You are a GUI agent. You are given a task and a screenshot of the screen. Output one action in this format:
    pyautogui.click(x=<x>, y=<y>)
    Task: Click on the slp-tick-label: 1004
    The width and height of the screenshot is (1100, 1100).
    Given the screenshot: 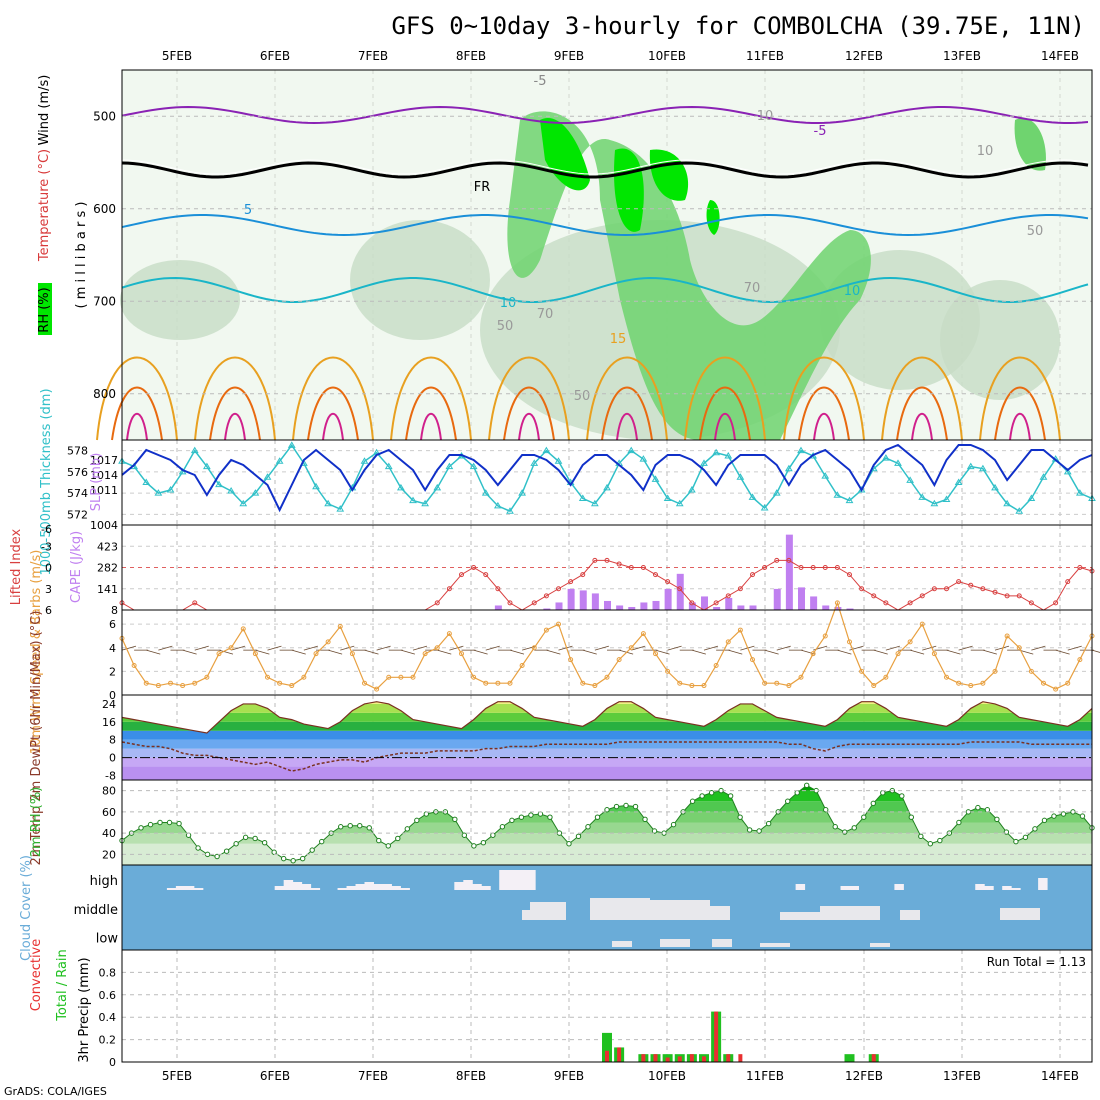 What is the action you would take?
    pyautogui.click(x=104, y=525)
    